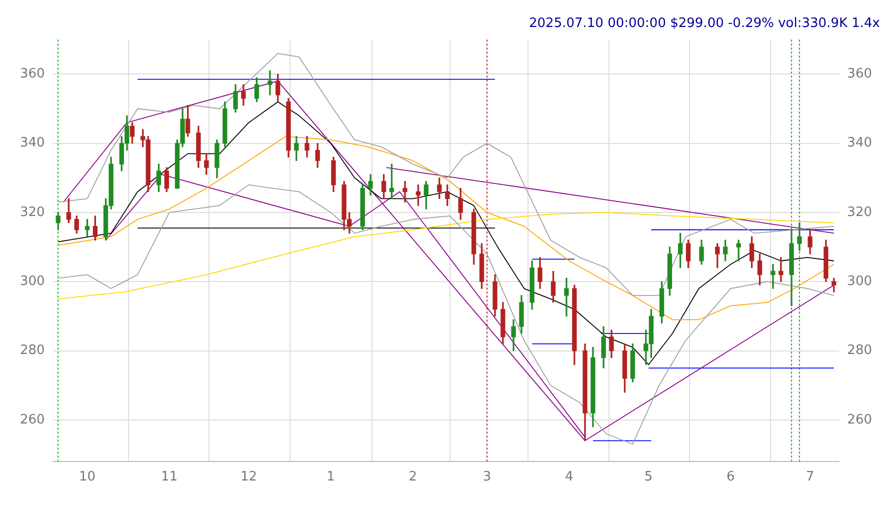 This screenshot has width=892, height=505. What do you see at coordinates (730, 477) in the screenshot?
I see `x-tick-label: 6` at bounding box center [730, 477].